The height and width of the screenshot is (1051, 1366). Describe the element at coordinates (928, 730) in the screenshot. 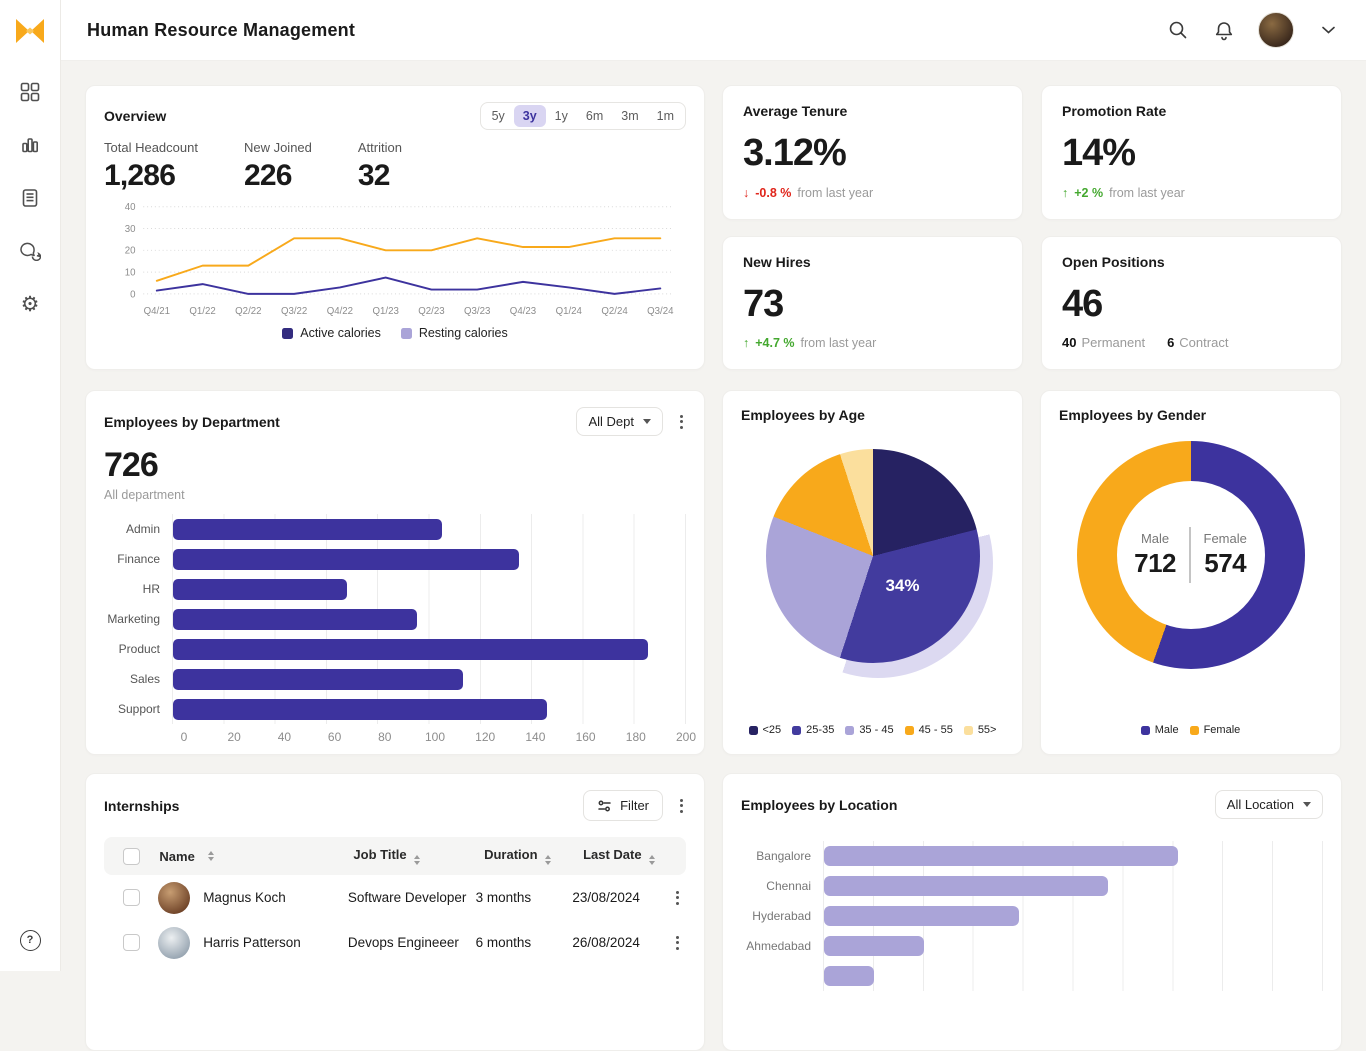

I see `legend-item: 45 - 55` at that location.